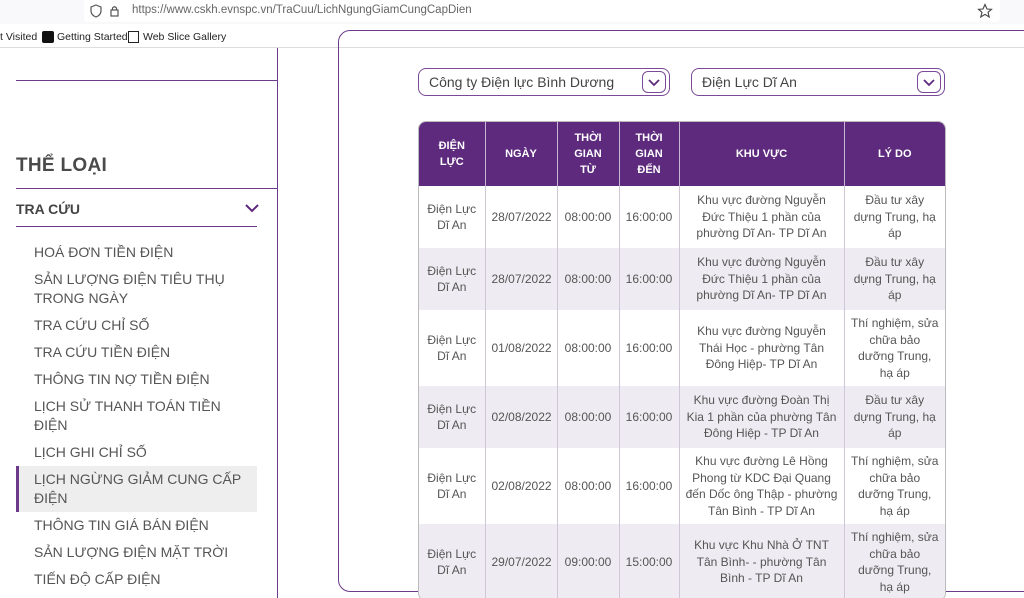  I want to click on table-cell: 09:00:00, so click(587, 561).